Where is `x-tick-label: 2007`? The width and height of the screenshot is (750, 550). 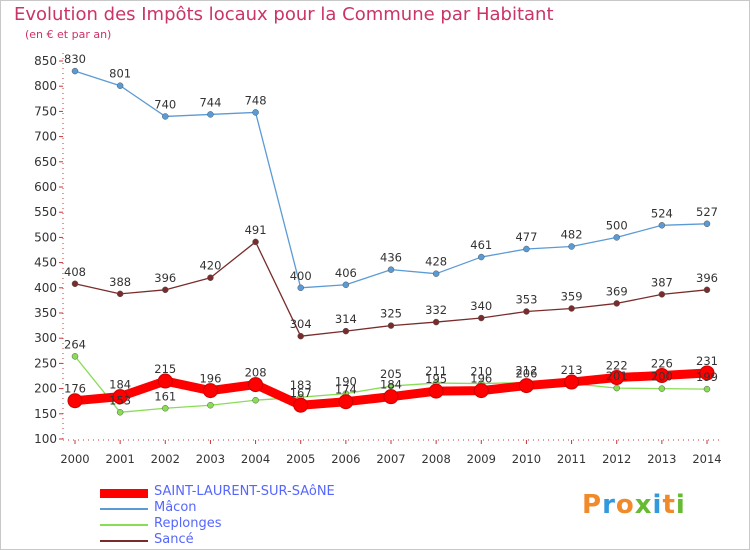
x-tick-label: 2007 is located at coordinates (390, 459).